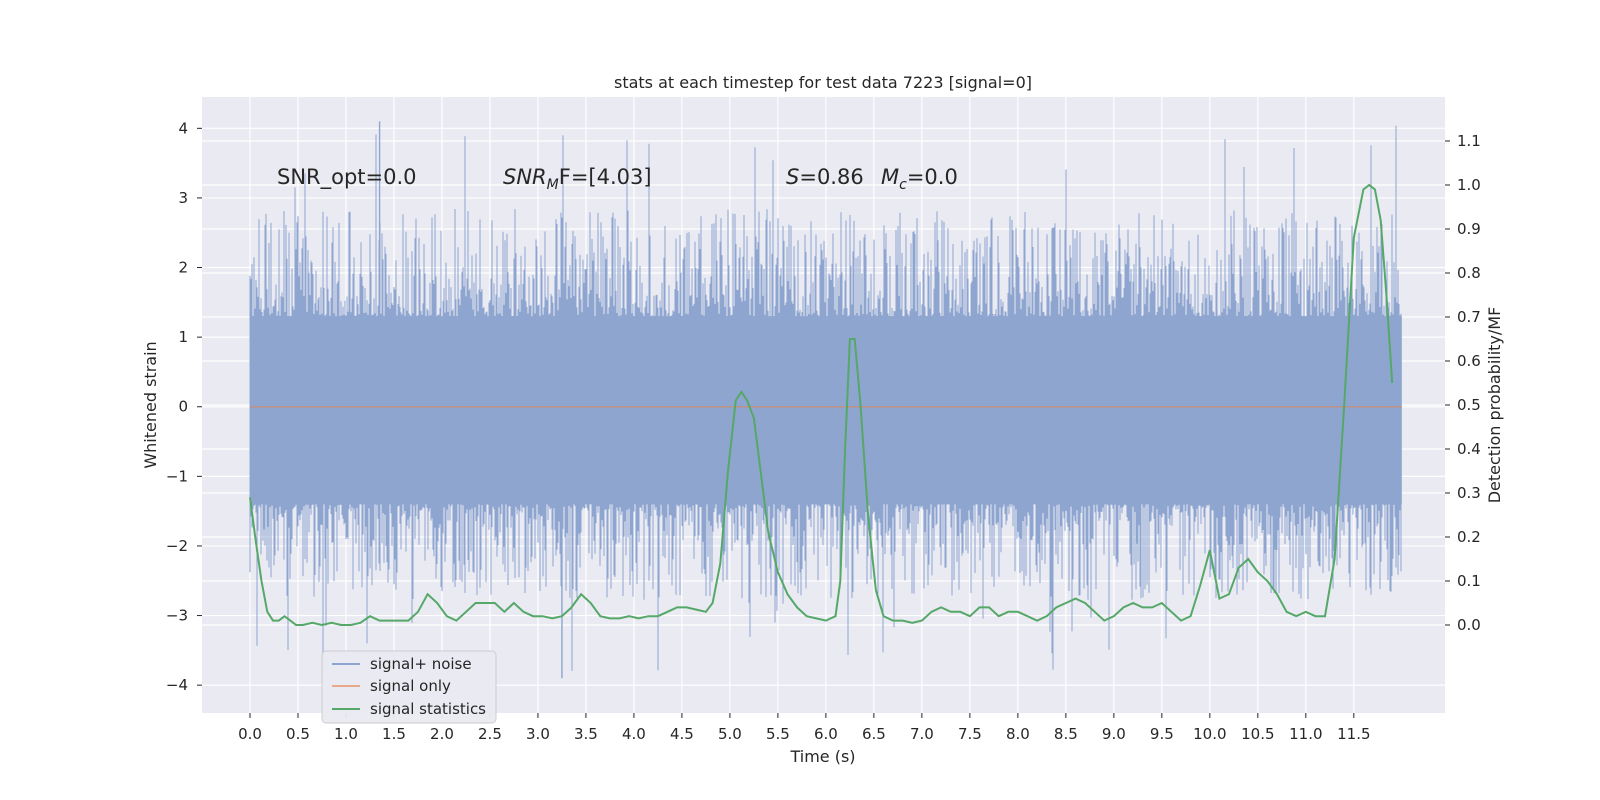 The width and height of the screenshot is (1600, 800). What do you see at coordinates (1469, 141) in the screenshot?
I see `y-right-tick-label: 1.1` at bounding box center [1469, 141].